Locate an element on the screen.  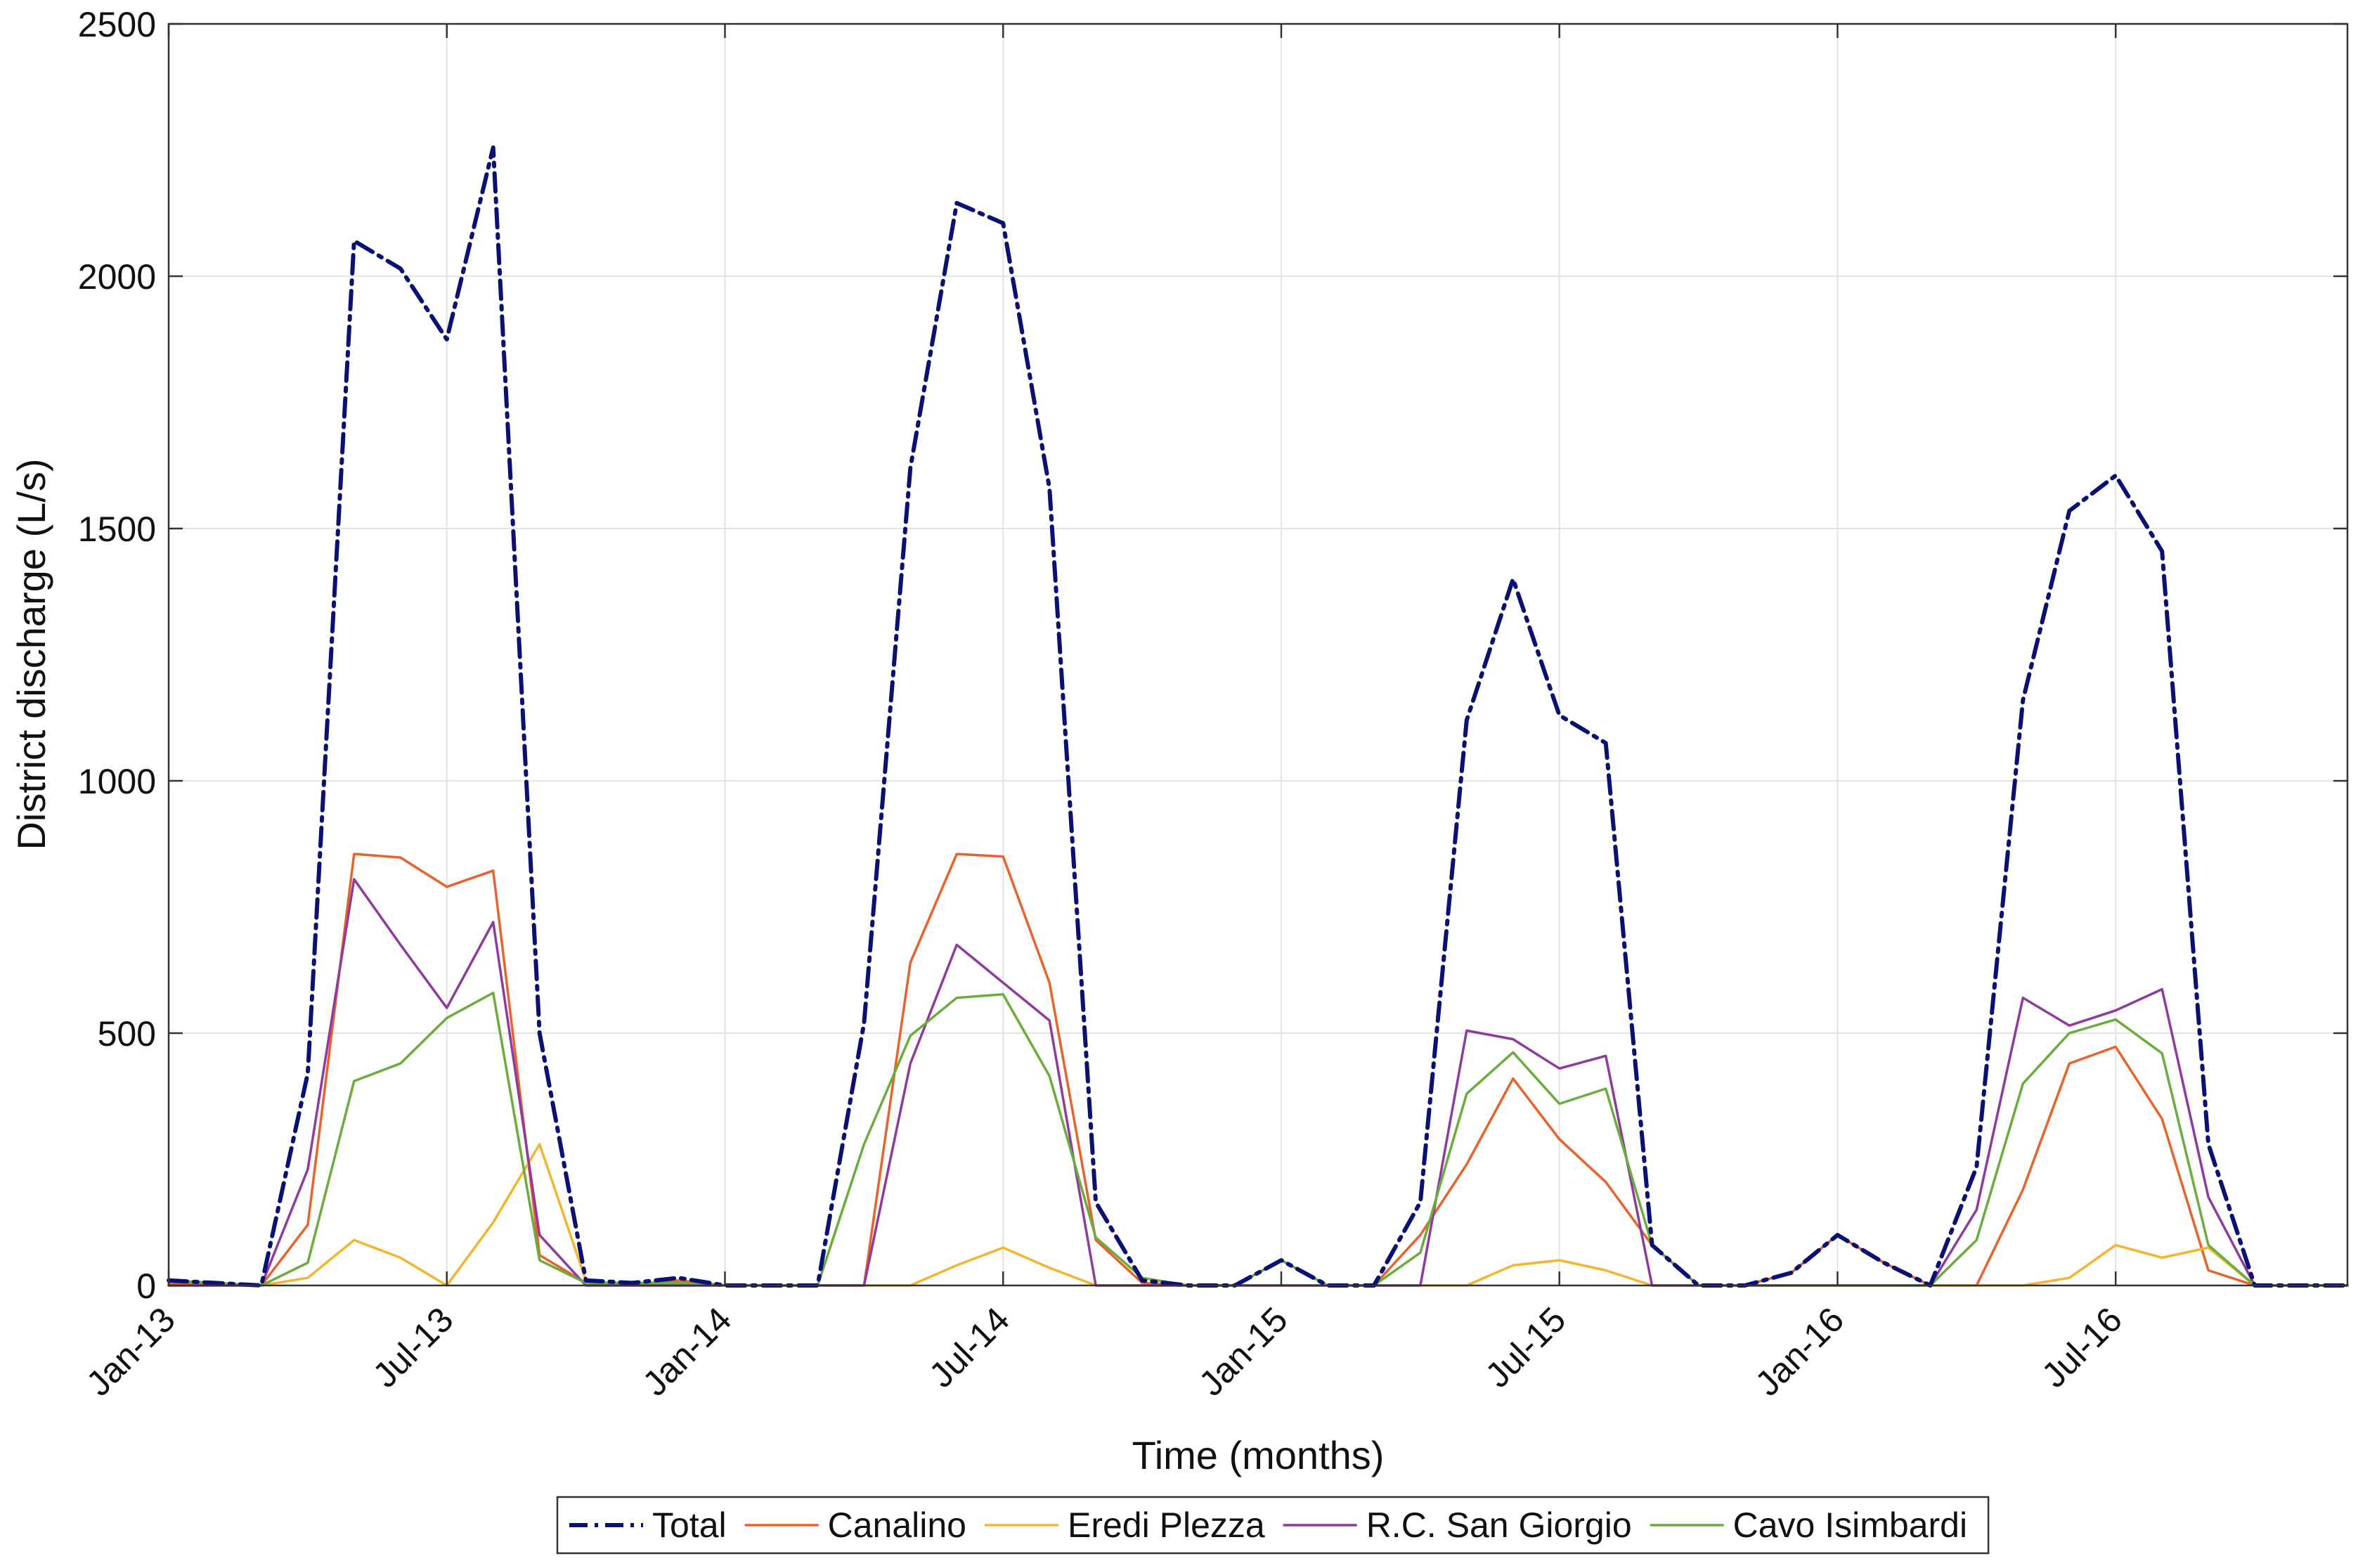
x-tick-label: Jul-13 is located at coordinates (413, 1347).